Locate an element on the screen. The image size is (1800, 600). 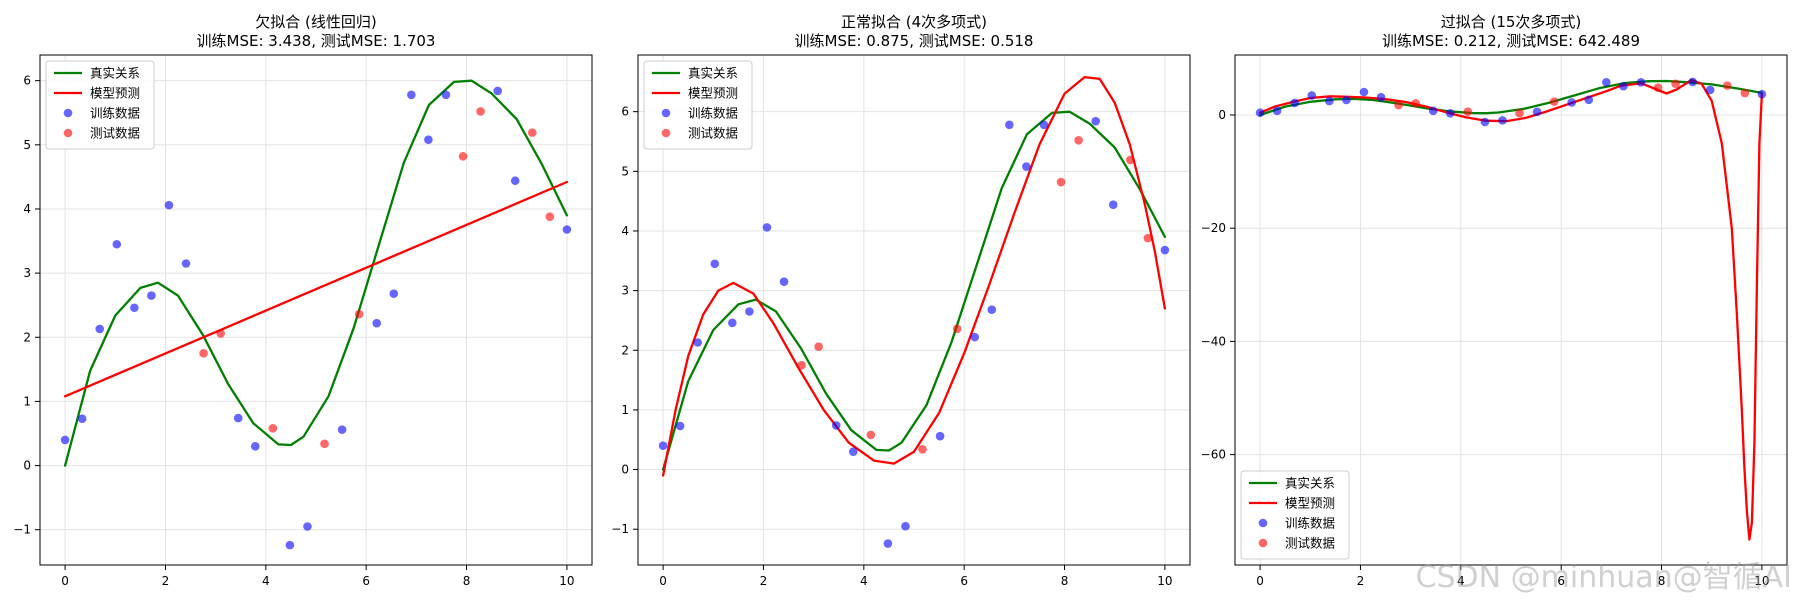
chart-title: 欠拟合 (线性回归) is located at coordinates (315, 22).